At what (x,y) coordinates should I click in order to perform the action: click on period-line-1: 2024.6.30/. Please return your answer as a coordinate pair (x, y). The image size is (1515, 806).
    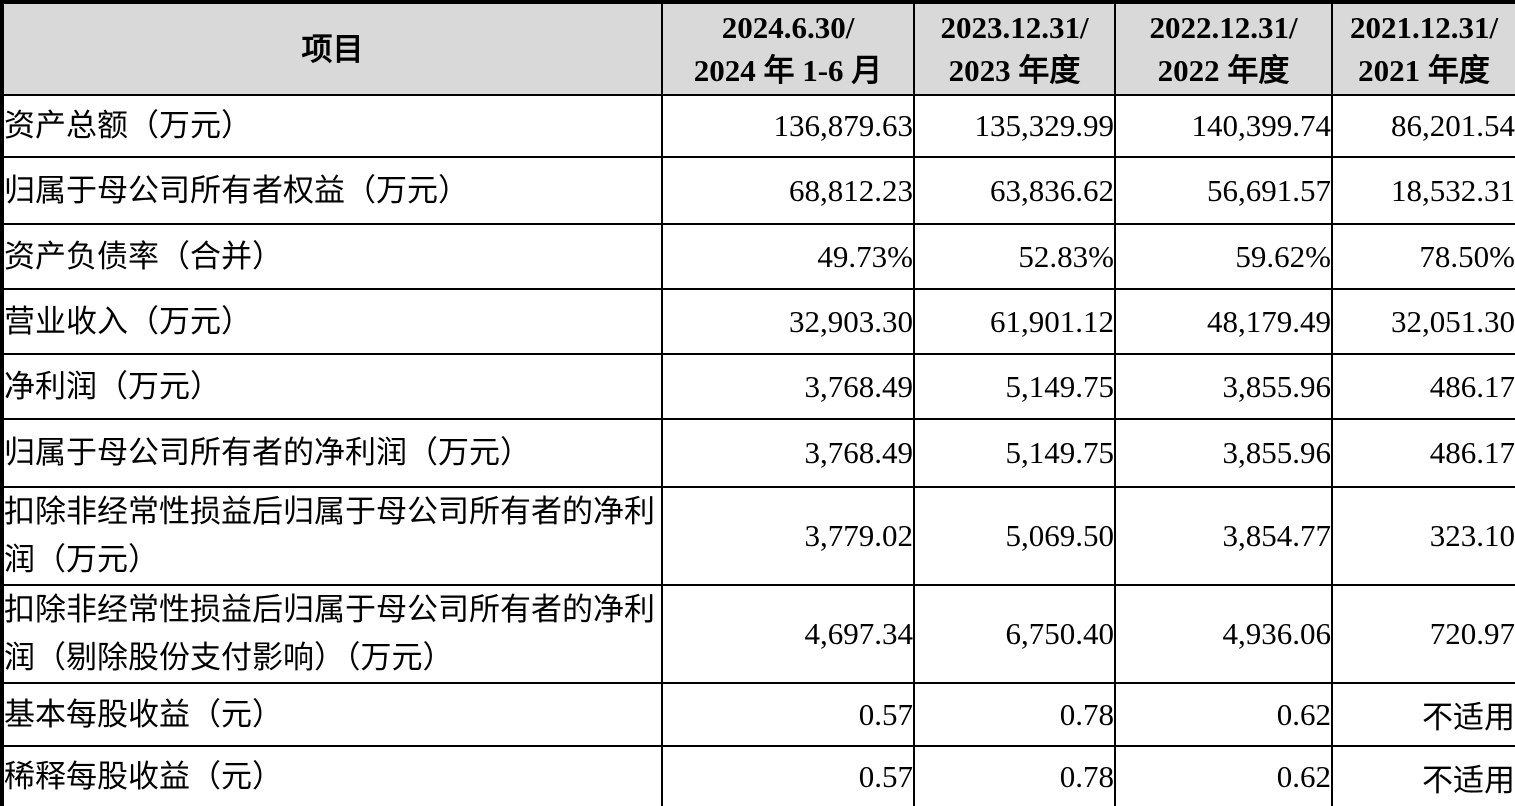
    Looking at the image, I should click on (788, 27).